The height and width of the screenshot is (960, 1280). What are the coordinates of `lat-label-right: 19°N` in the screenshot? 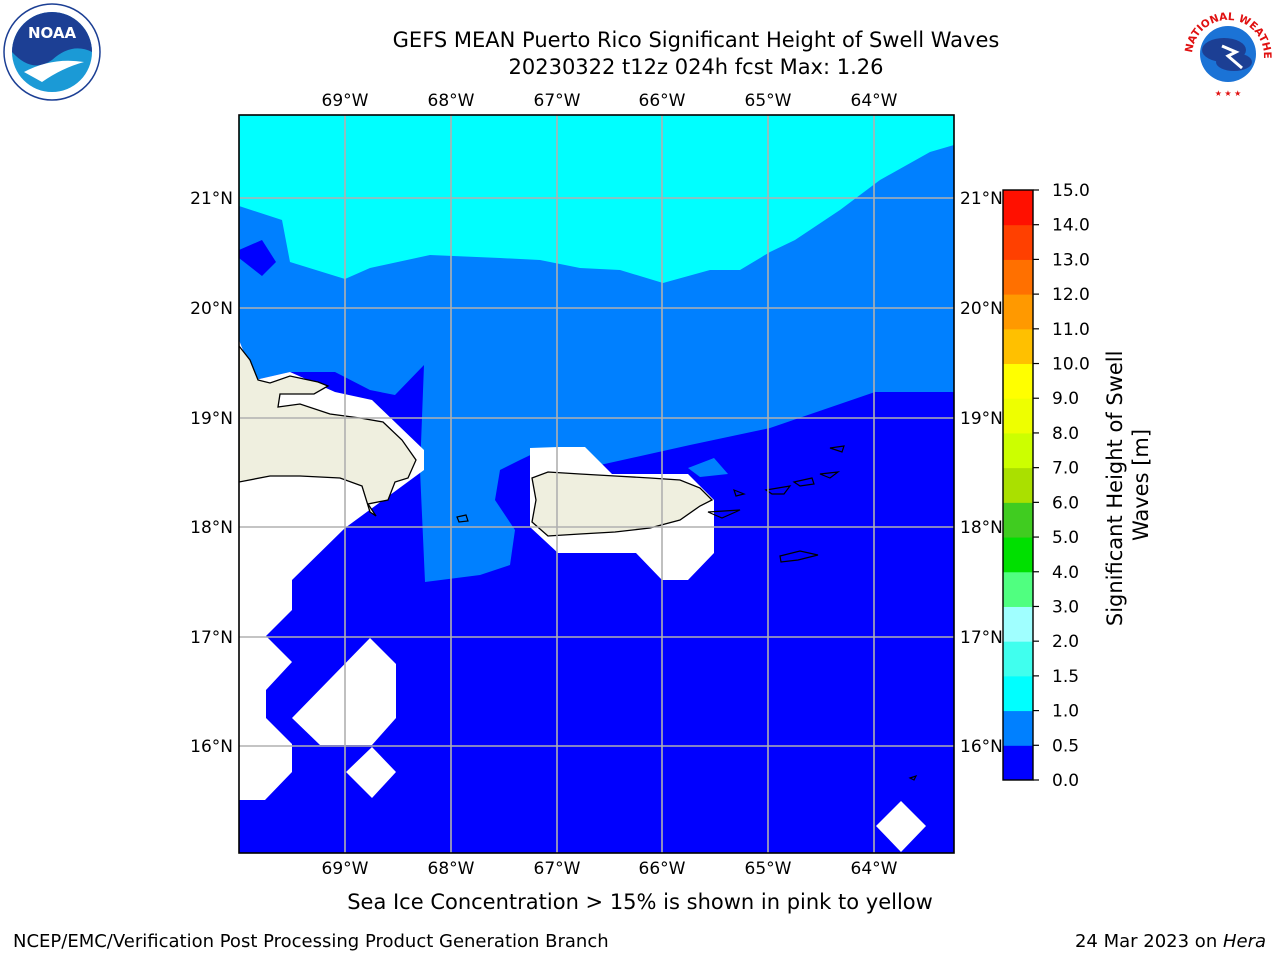 It's located at (981, 419).